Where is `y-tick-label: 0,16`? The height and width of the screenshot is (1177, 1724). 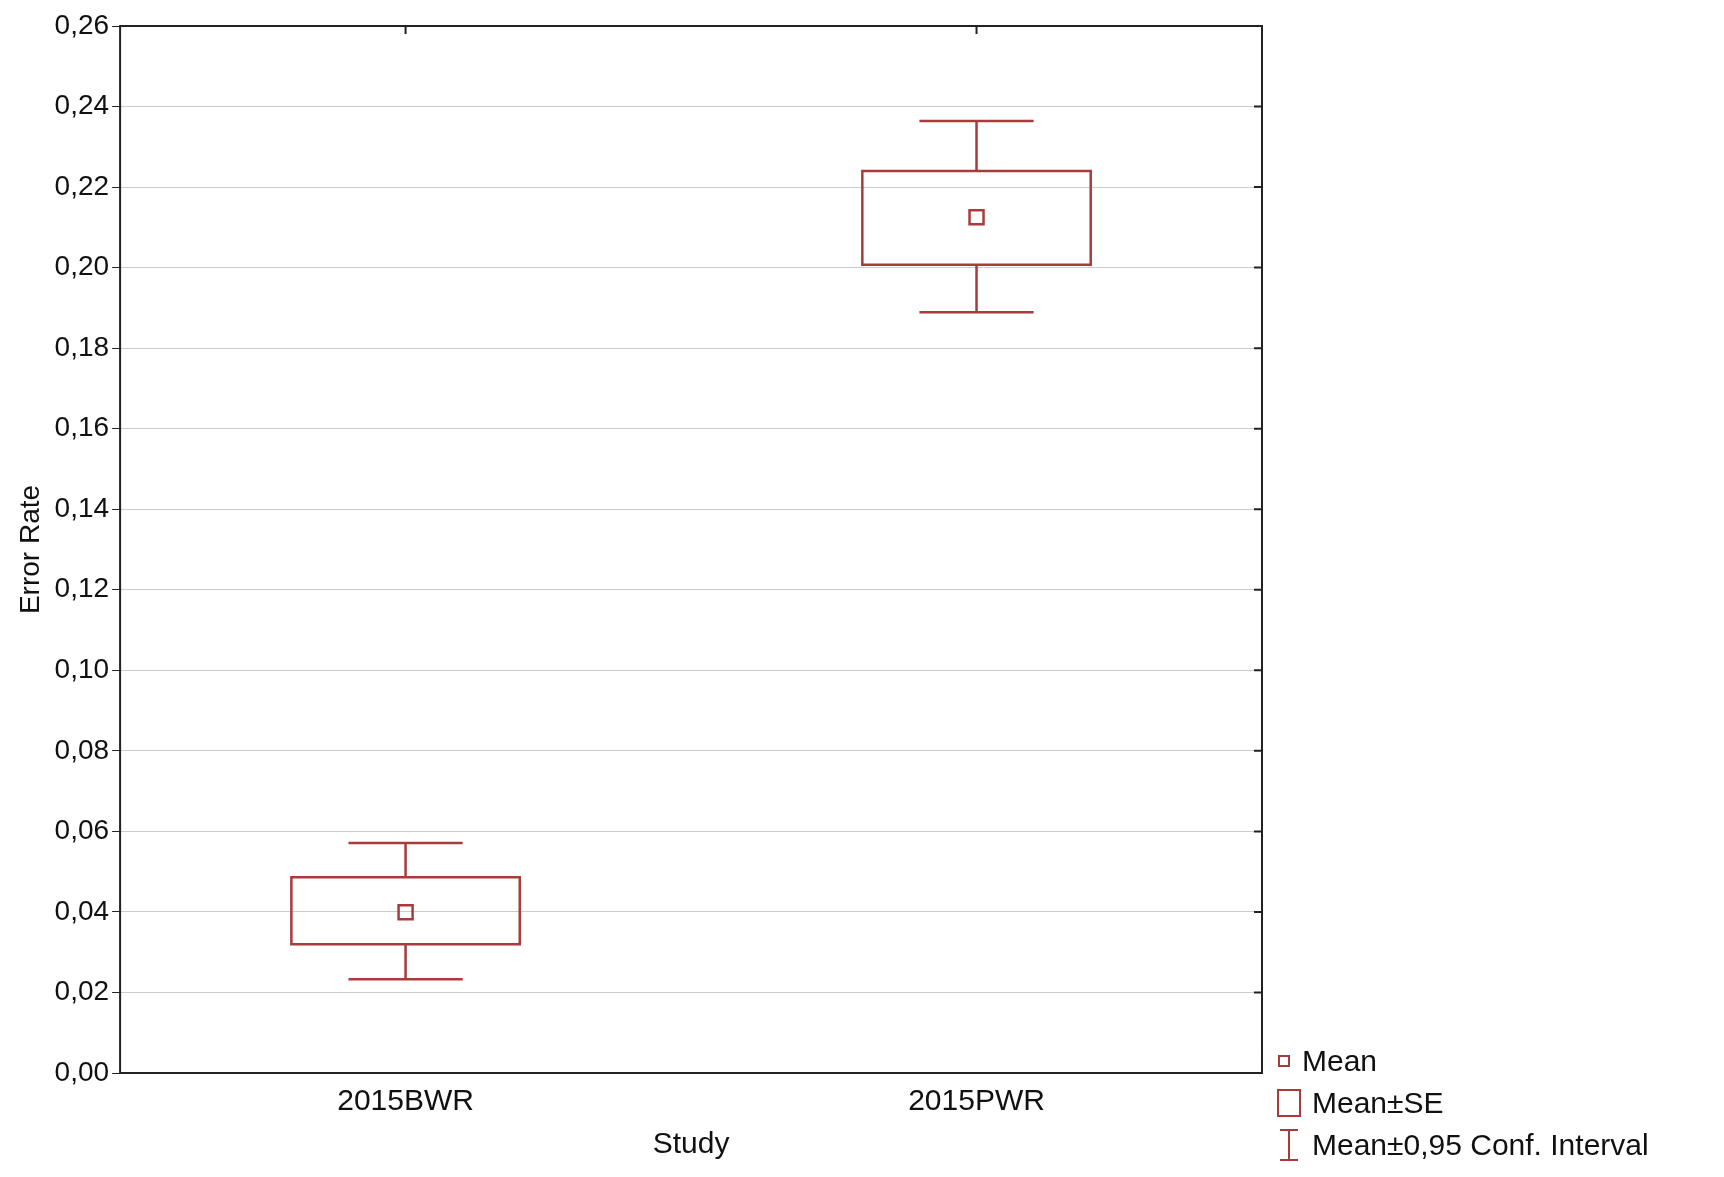
y-tick-label: 0,16 is located at coordinates (82, 427).